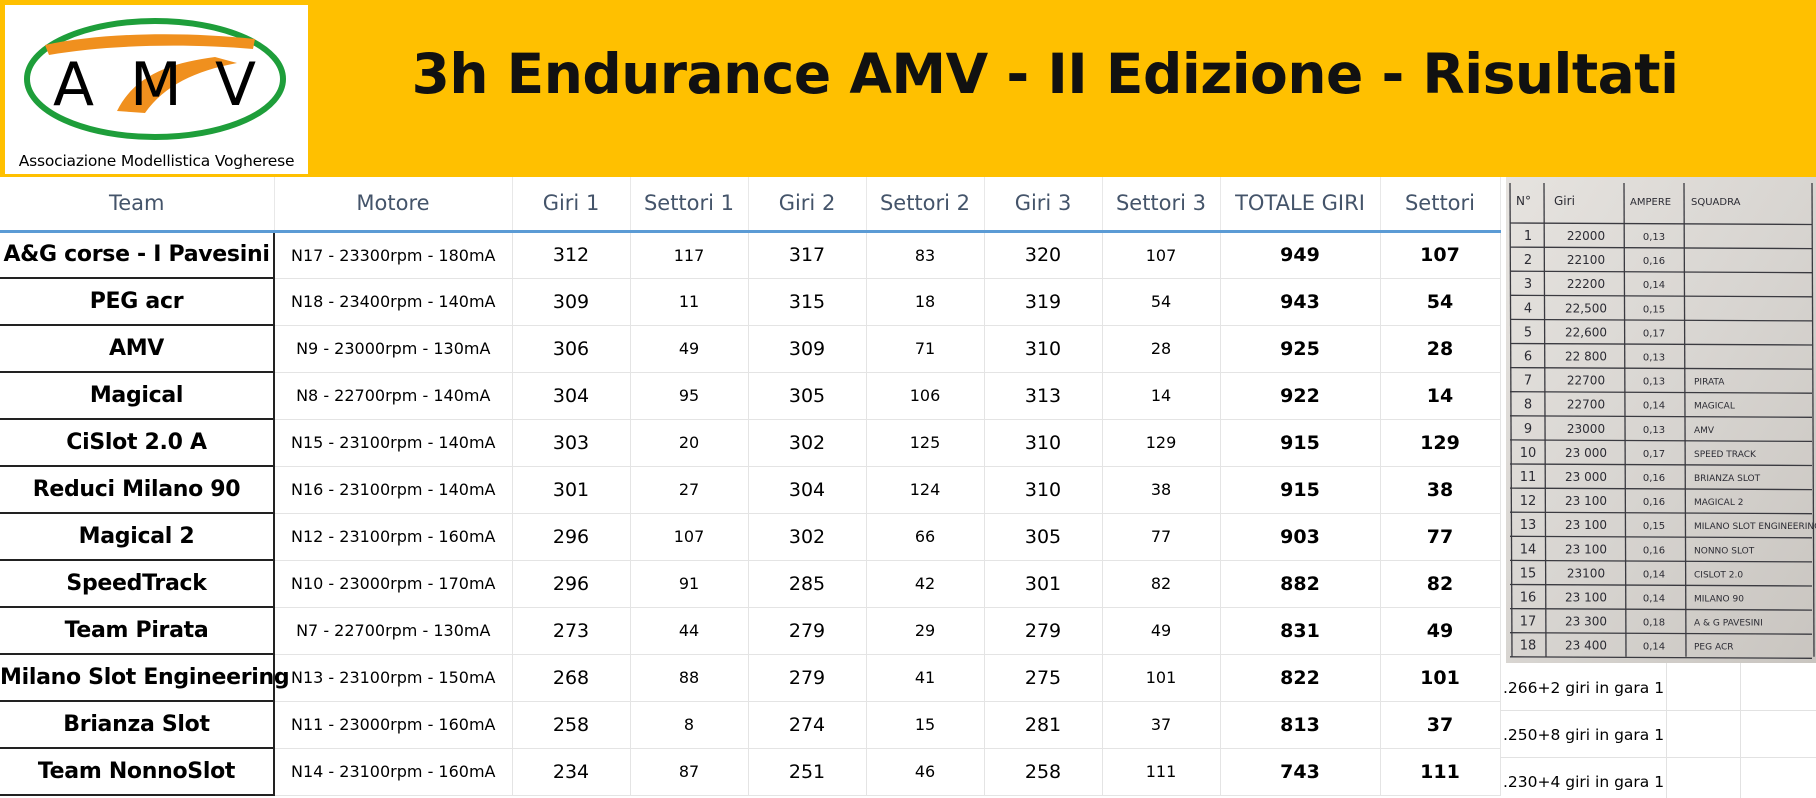 Image resolution: width=1816 pixels, height=798 pixels. Describe the element at coordinates (571, 490) in the screenshot. I see `giri-1-cell: 301` at that location.